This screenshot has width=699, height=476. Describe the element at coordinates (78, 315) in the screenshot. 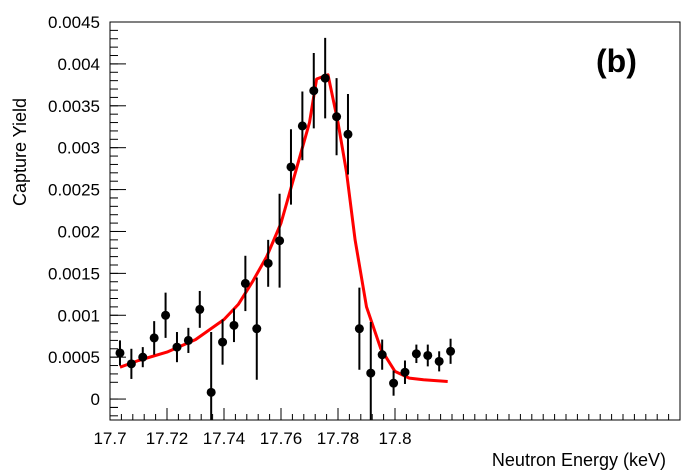

I see `y-tick-label: 0.001` at that location.